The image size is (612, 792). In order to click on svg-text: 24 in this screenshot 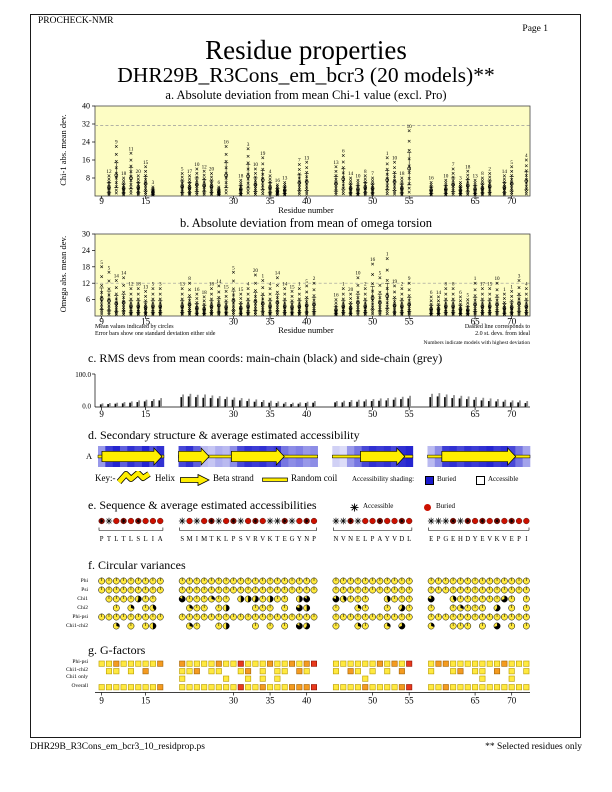, I will do `click(86, 142)`.